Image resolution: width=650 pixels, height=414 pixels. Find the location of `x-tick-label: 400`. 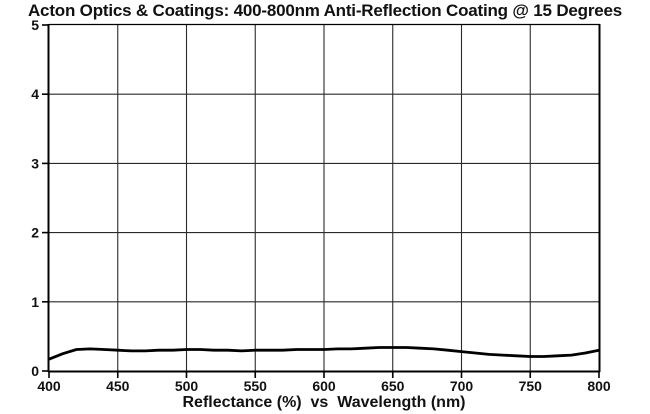

x-tick-label: 400 is located at coordinates (49, 386).